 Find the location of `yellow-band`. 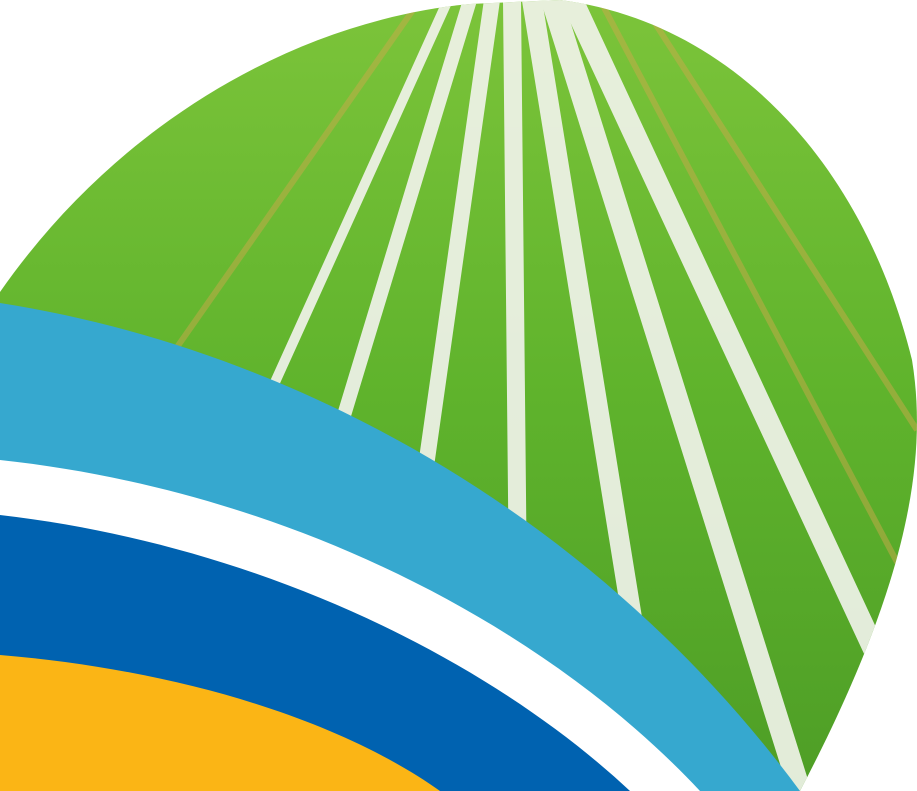

yellow-band is located at coordinates (220, 723).